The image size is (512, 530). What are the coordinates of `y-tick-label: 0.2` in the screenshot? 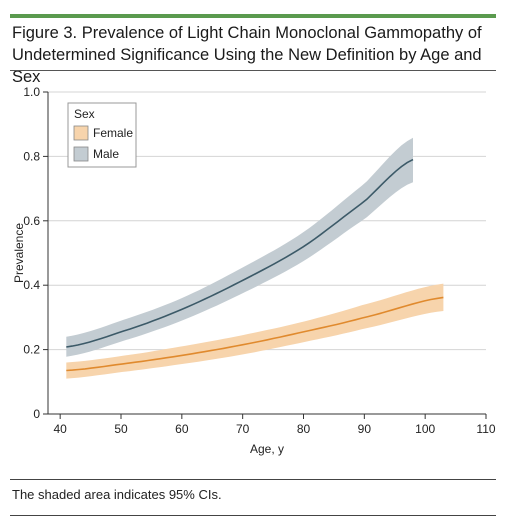 It's located at (31, 350).